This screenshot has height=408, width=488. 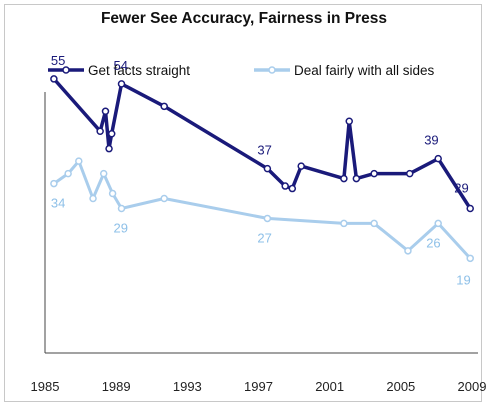 What do you see at coordinates (187, 386) in the screenshot?
I see `x-tick-label: 1993` at bounding box center [187, 386].